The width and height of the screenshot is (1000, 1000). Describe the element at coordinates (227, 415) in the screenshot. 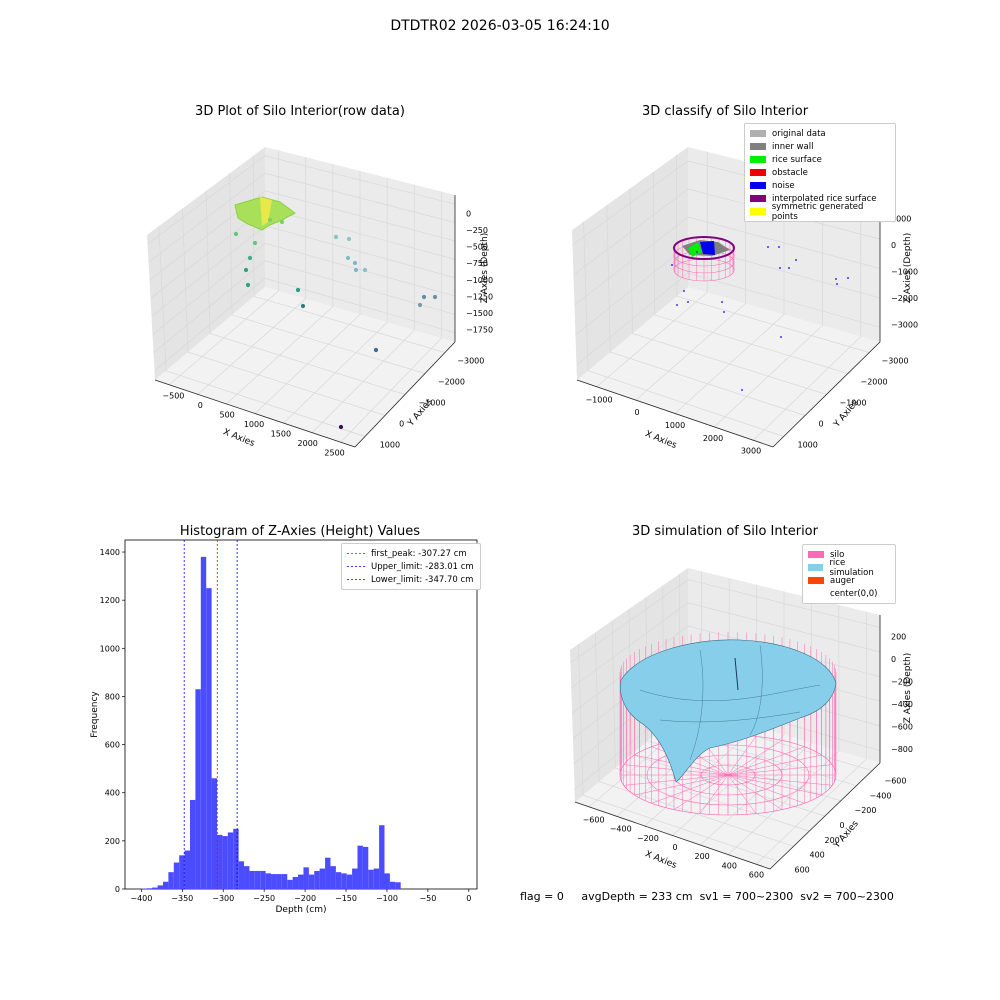

I see `x-tick-label: 500` at that location.